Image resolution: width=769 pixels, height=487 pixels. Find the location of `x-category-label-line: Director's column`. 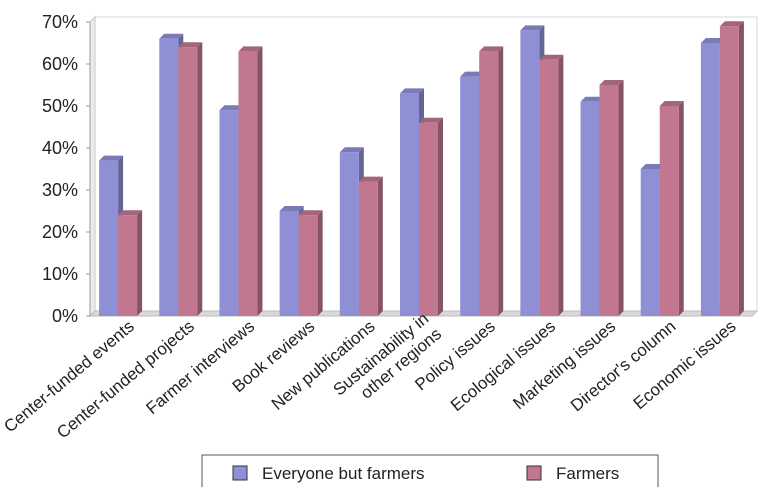

x-category-label-line: Director's column is located at coordinates (623, 366).